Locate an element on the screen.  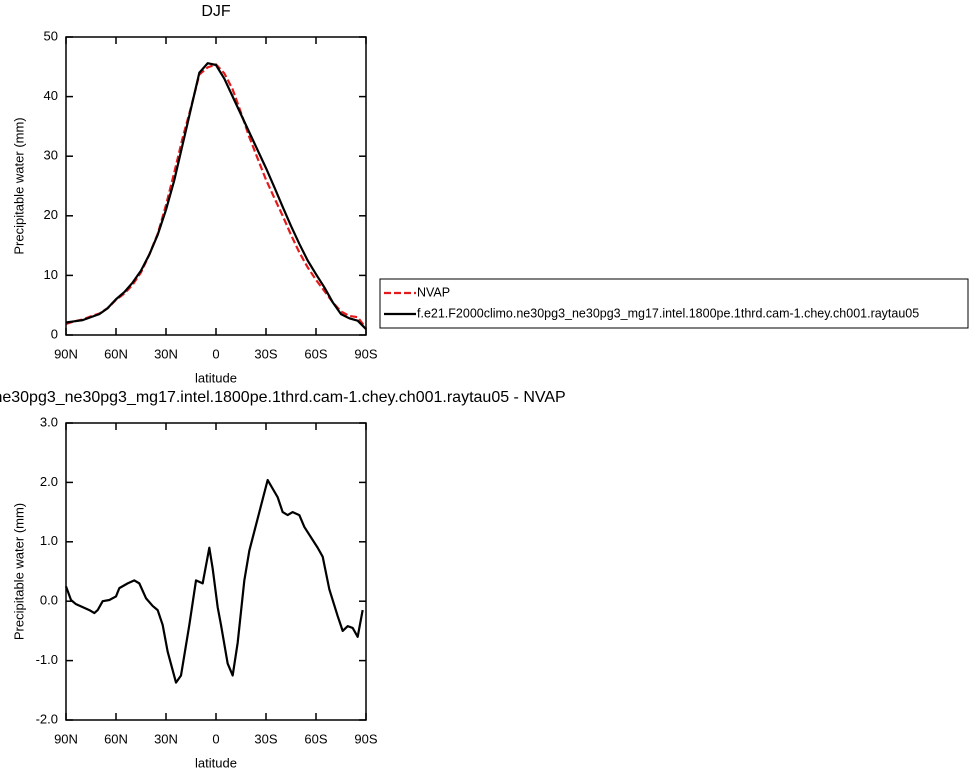
chart-title: DJF is located at coordinates (216, 11).